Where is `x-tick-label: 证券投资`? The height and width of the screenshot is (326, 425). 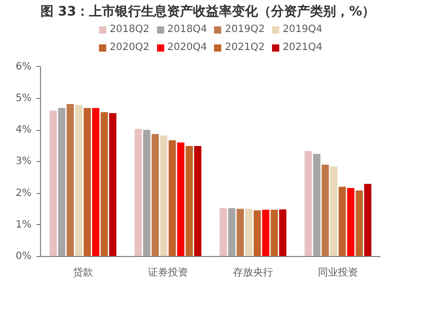 x-tick-label: 证券投资 is located at coordinates (168, 272).